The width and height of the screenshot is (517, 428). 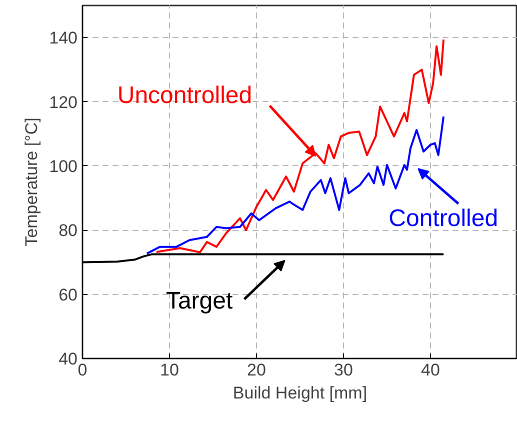 I want to click on x-tick-label: 20, so click(x=256, y=370).